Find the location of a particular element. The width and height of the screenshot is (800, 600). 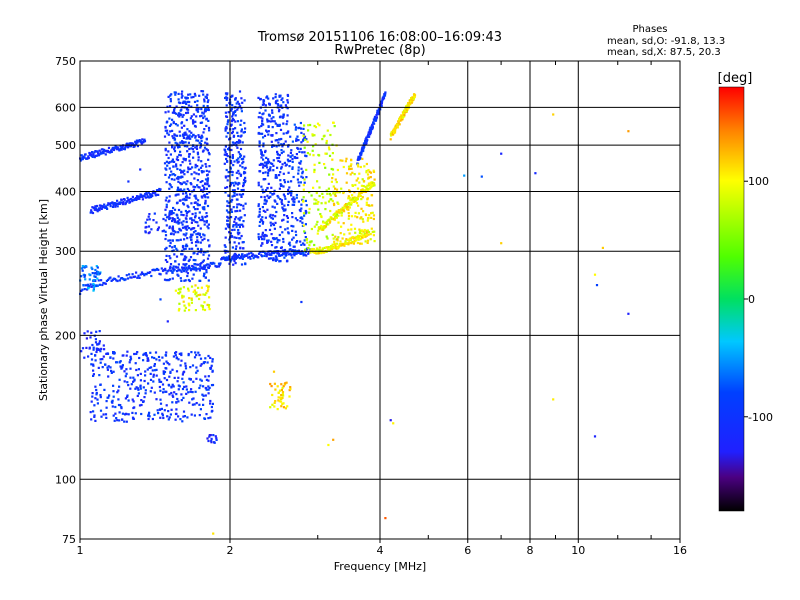

isolated-point is located at coordinates (128, 181).